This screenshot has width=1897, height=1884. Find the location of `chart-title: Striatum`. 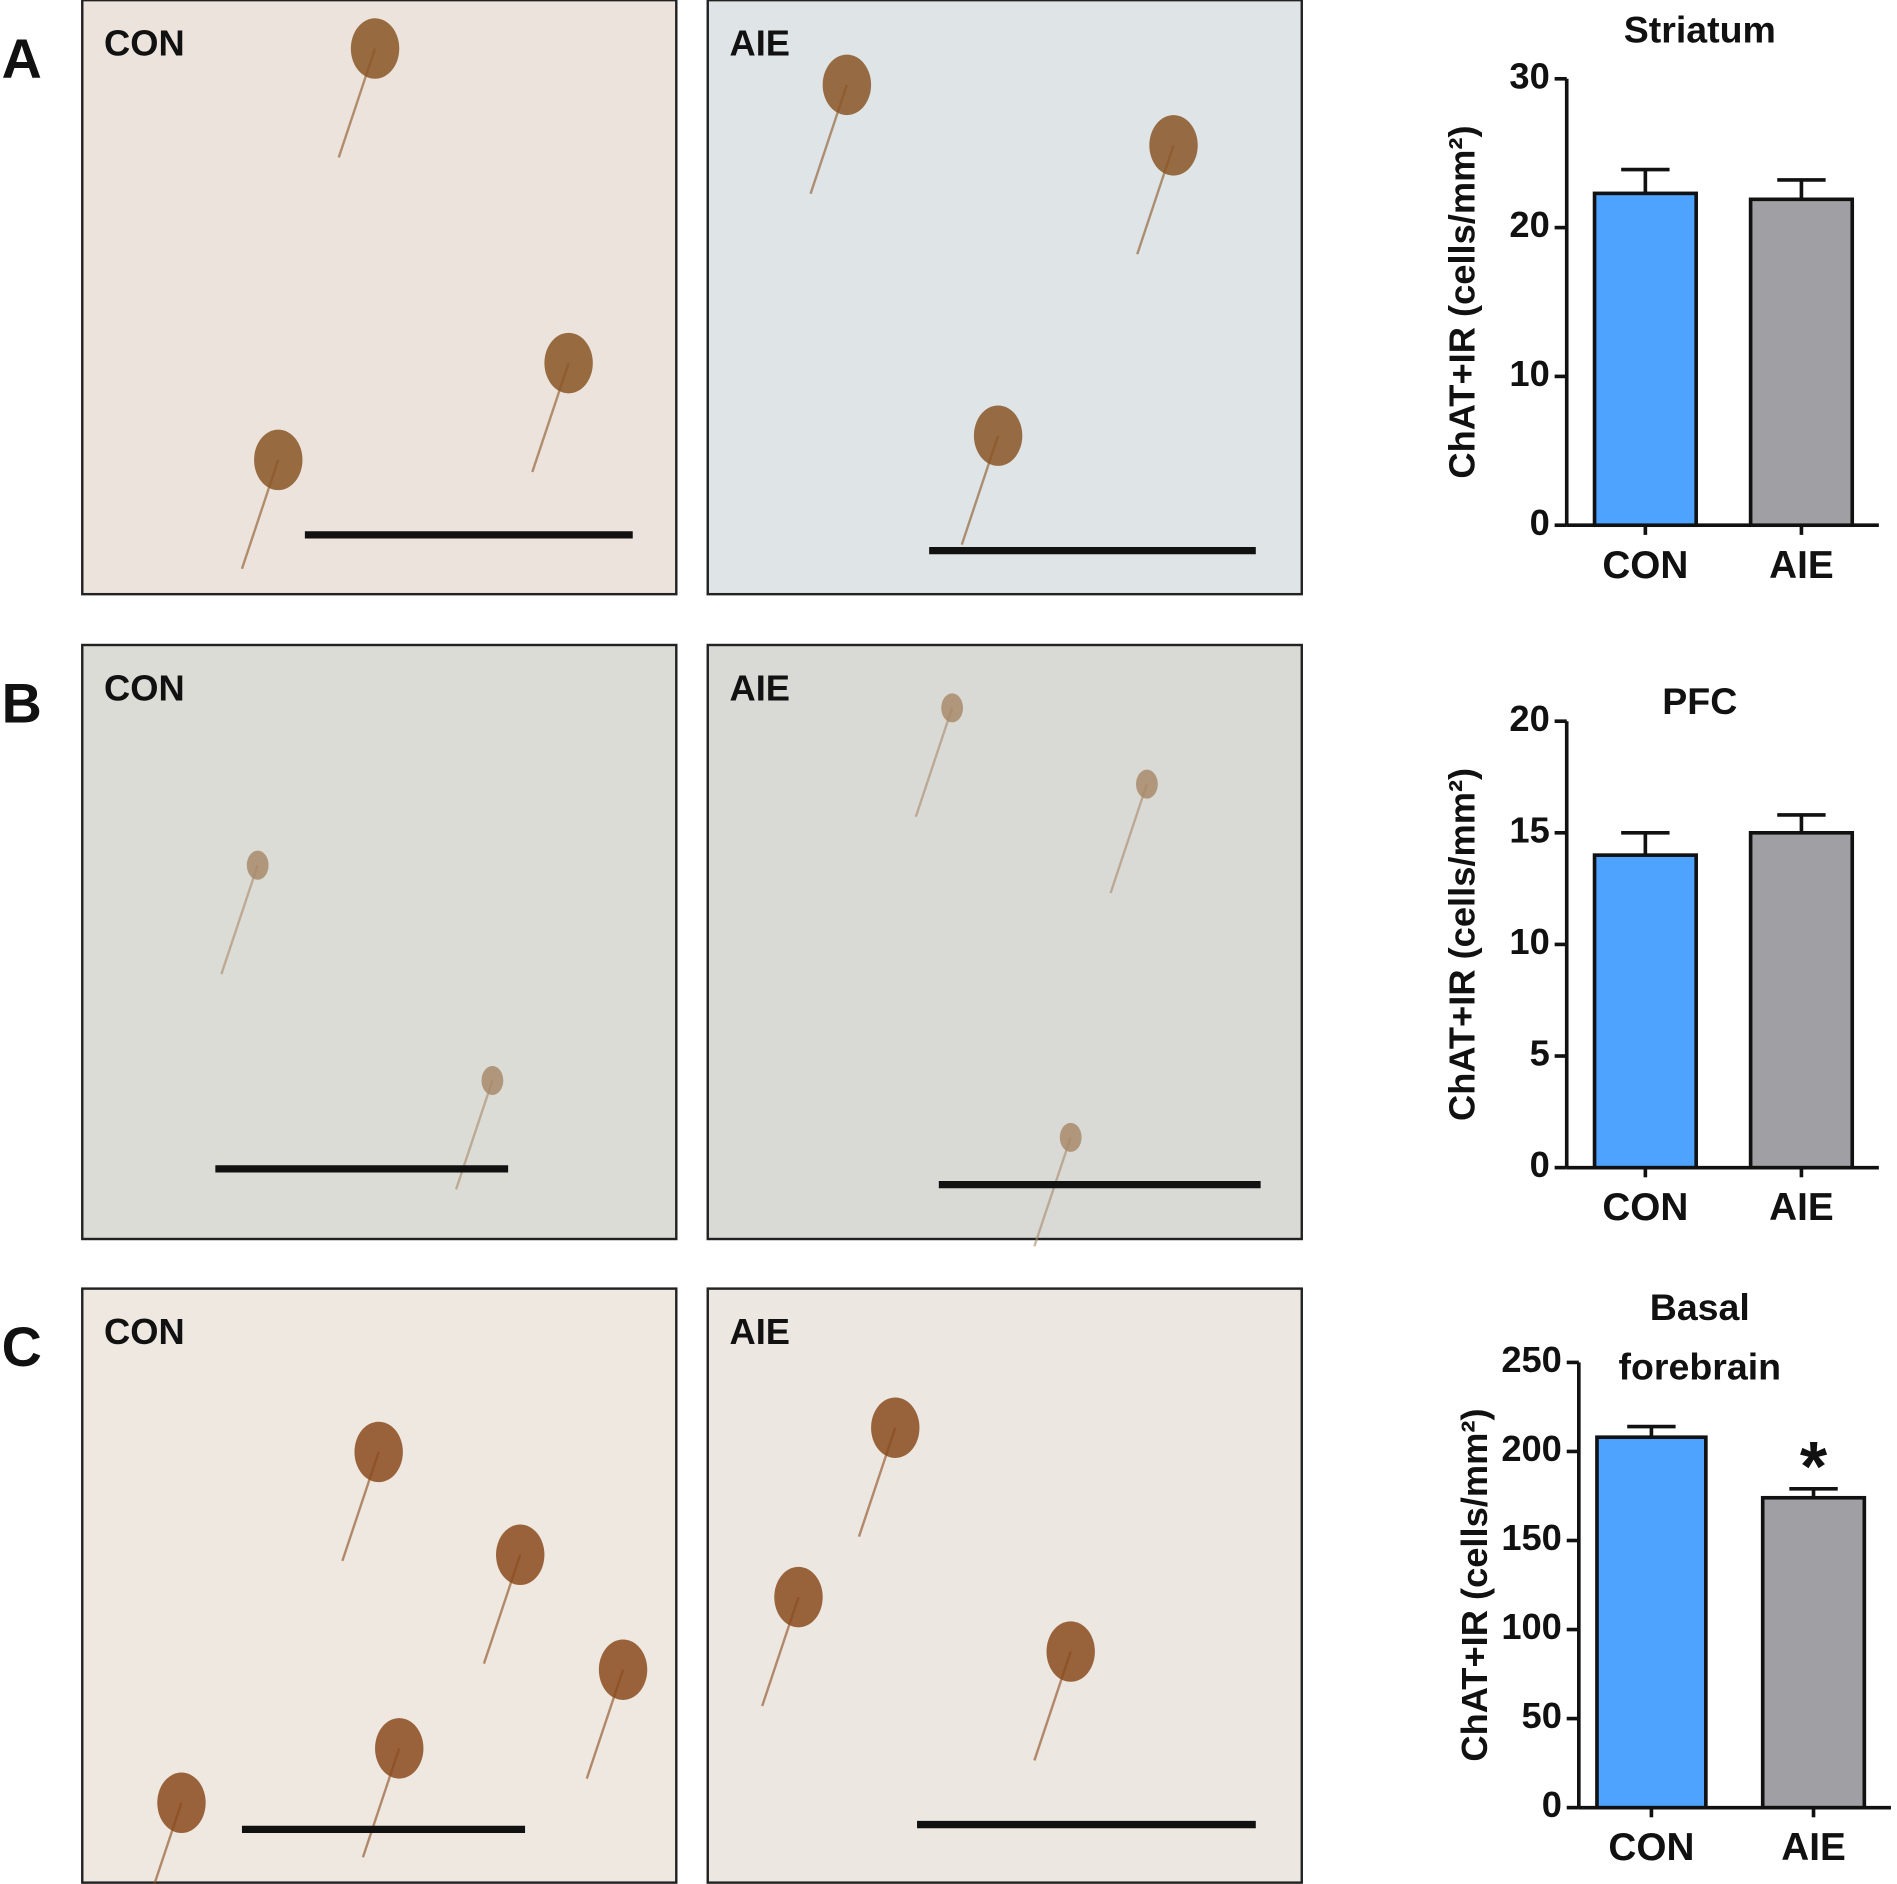

chart-title: Striatum is located at coordinates (1699, 29).